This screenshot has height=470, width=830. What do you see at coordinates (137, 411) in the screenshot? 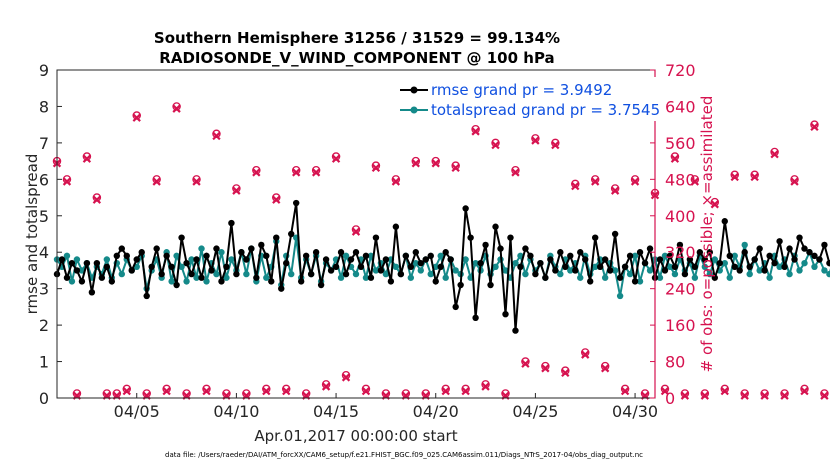
I see `x-tick-label: 04/05` at bounding box center [137, 411].